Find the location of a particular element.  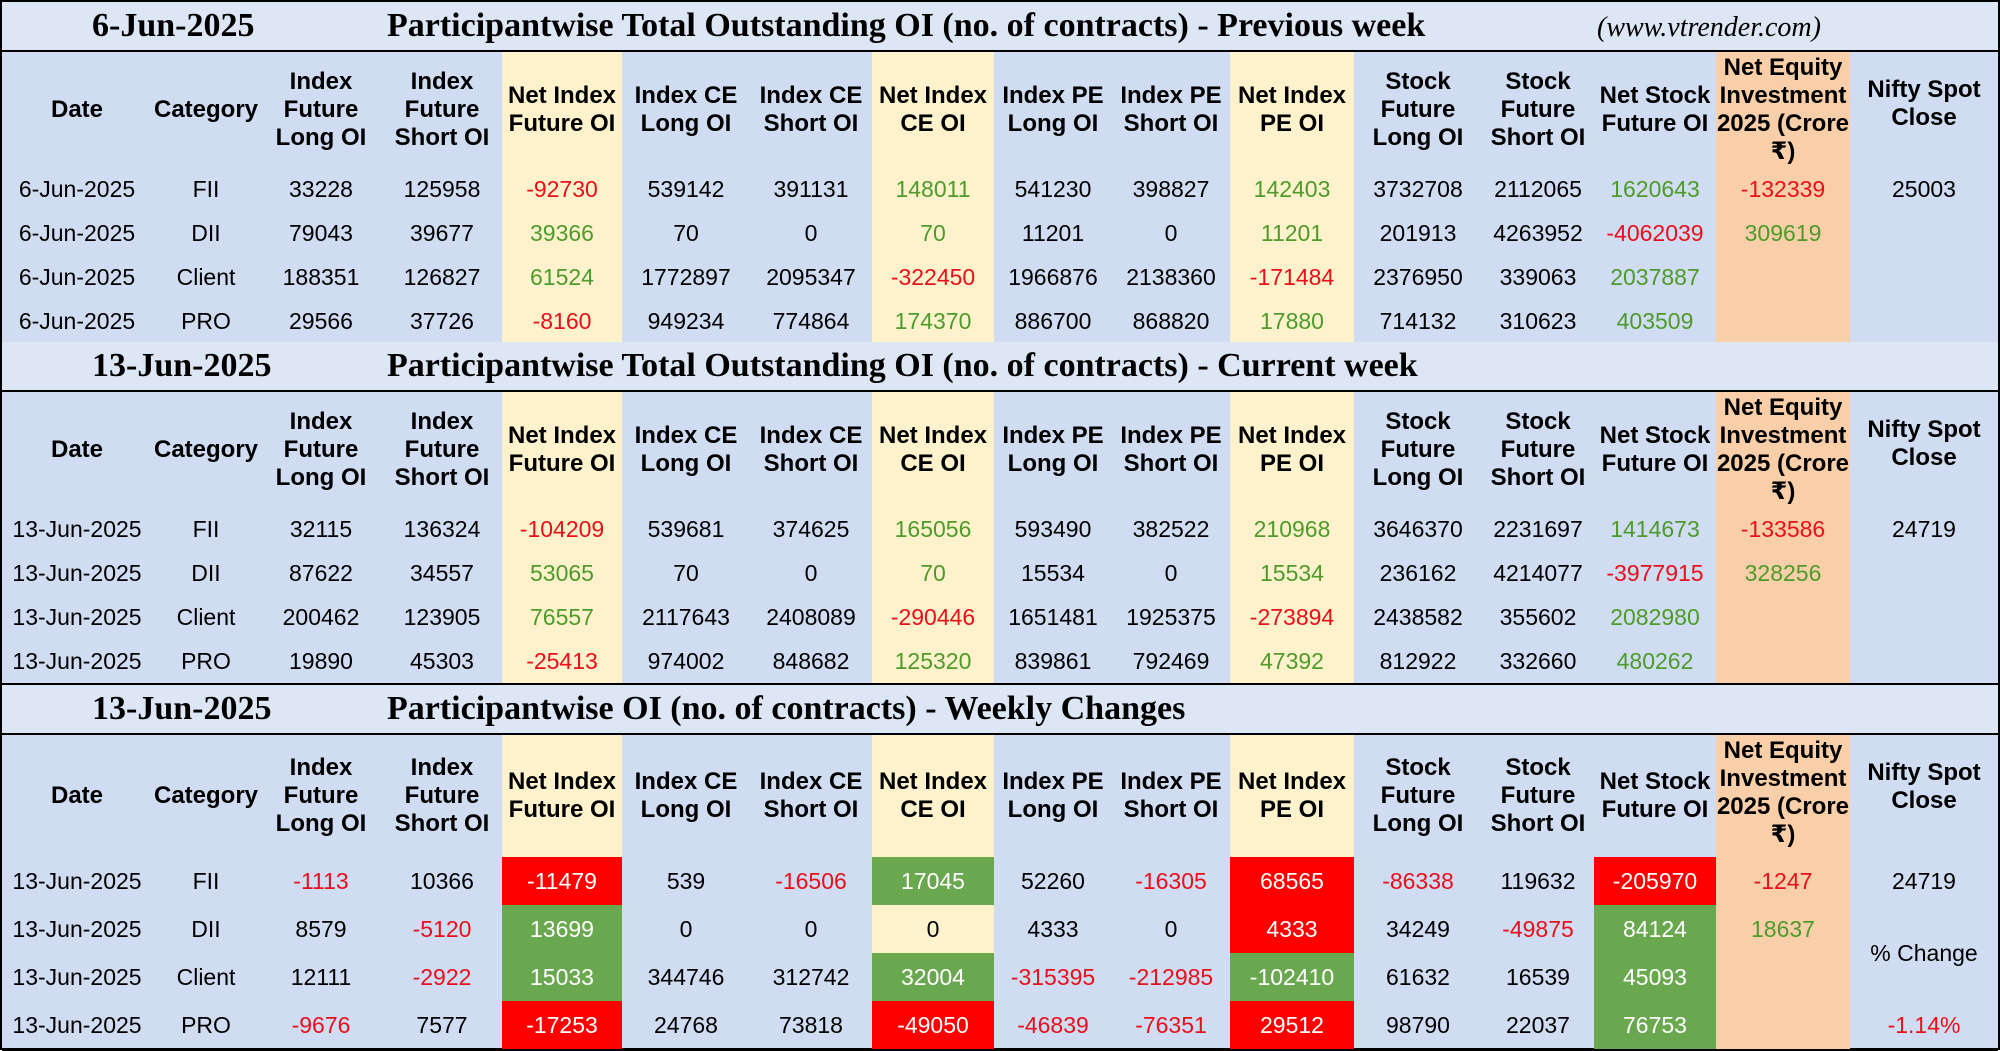

column-header: Net Index CE OI is located at coordinates (933, 449).